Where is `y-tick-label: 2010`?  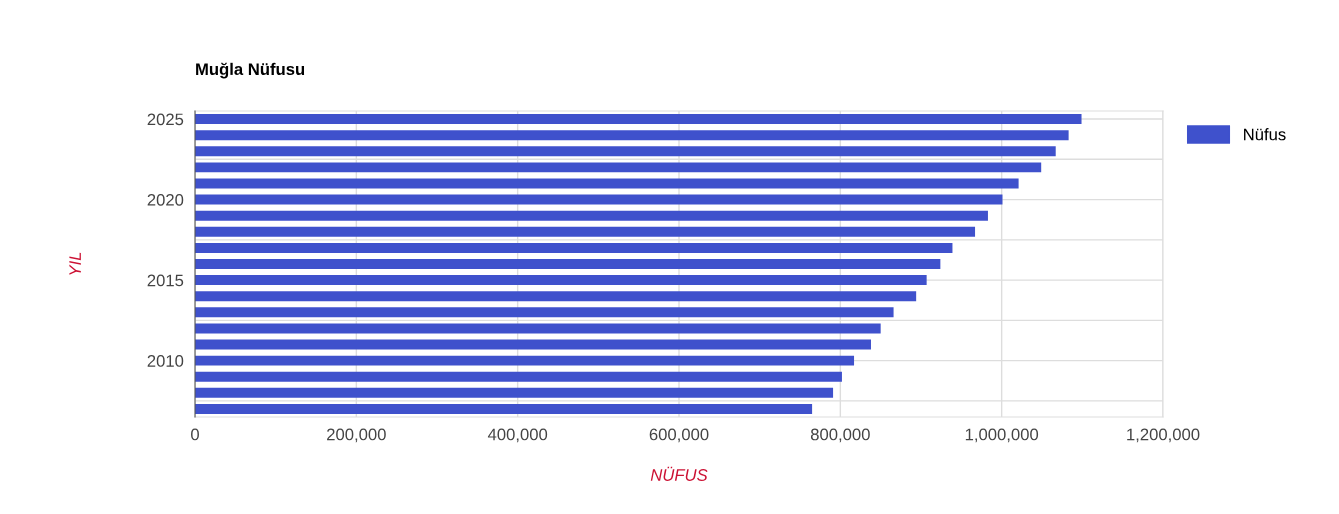
y-tick-label: 2010 is located at coordinates (165, 361).